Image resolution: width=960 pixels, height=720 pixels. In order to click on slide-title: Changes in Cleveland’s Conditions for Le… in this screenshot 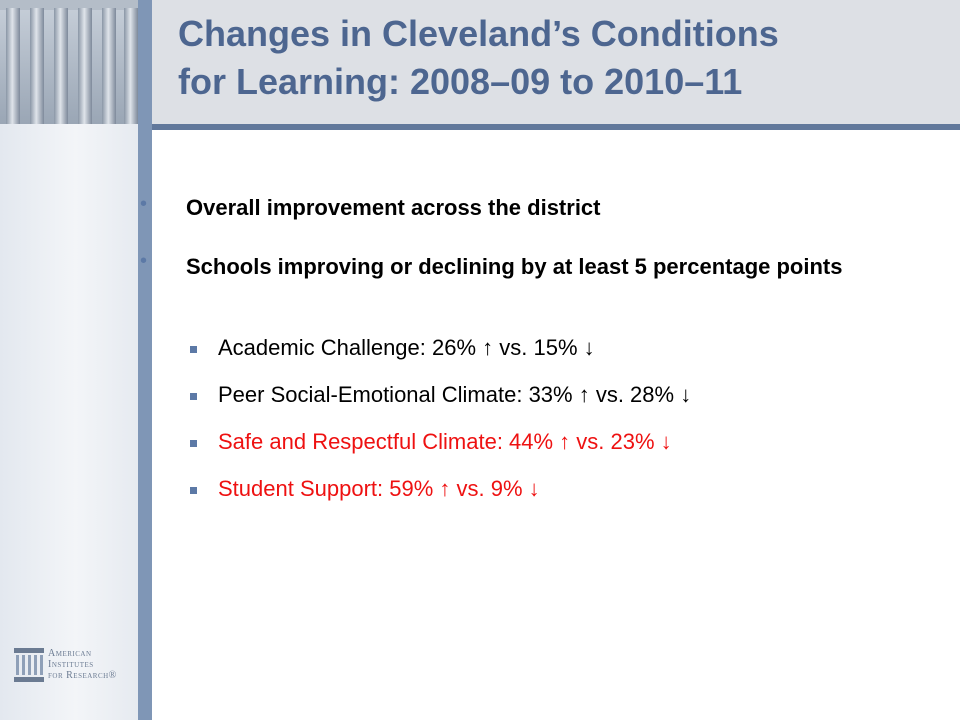, I will do `click(563, 58)`.